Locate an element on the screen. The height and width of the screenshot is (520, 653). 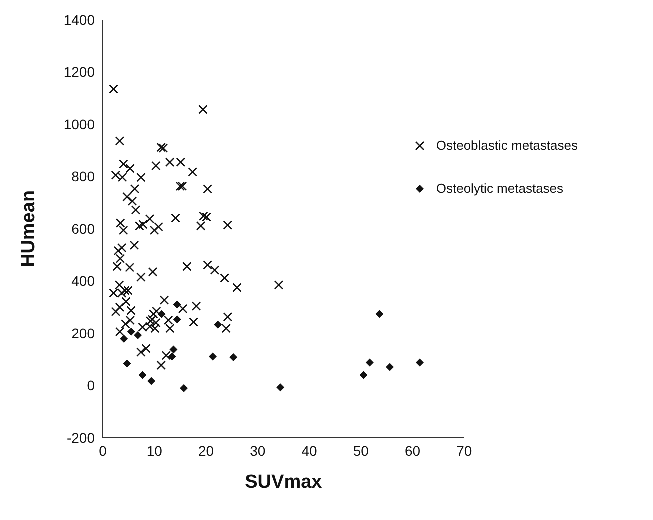
x-tick-label: 40 is located at coordinates (310, 450).